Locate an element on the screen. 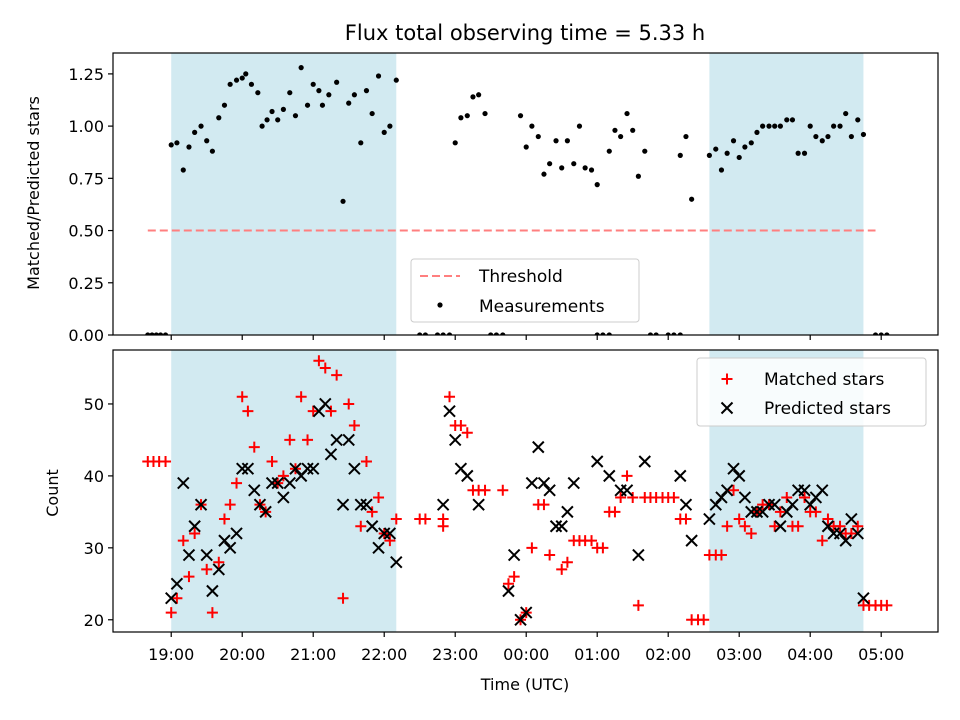 This screenshot has height=720, width=960. x-tick-label: 21:00 is located at coordinates (313, 654).